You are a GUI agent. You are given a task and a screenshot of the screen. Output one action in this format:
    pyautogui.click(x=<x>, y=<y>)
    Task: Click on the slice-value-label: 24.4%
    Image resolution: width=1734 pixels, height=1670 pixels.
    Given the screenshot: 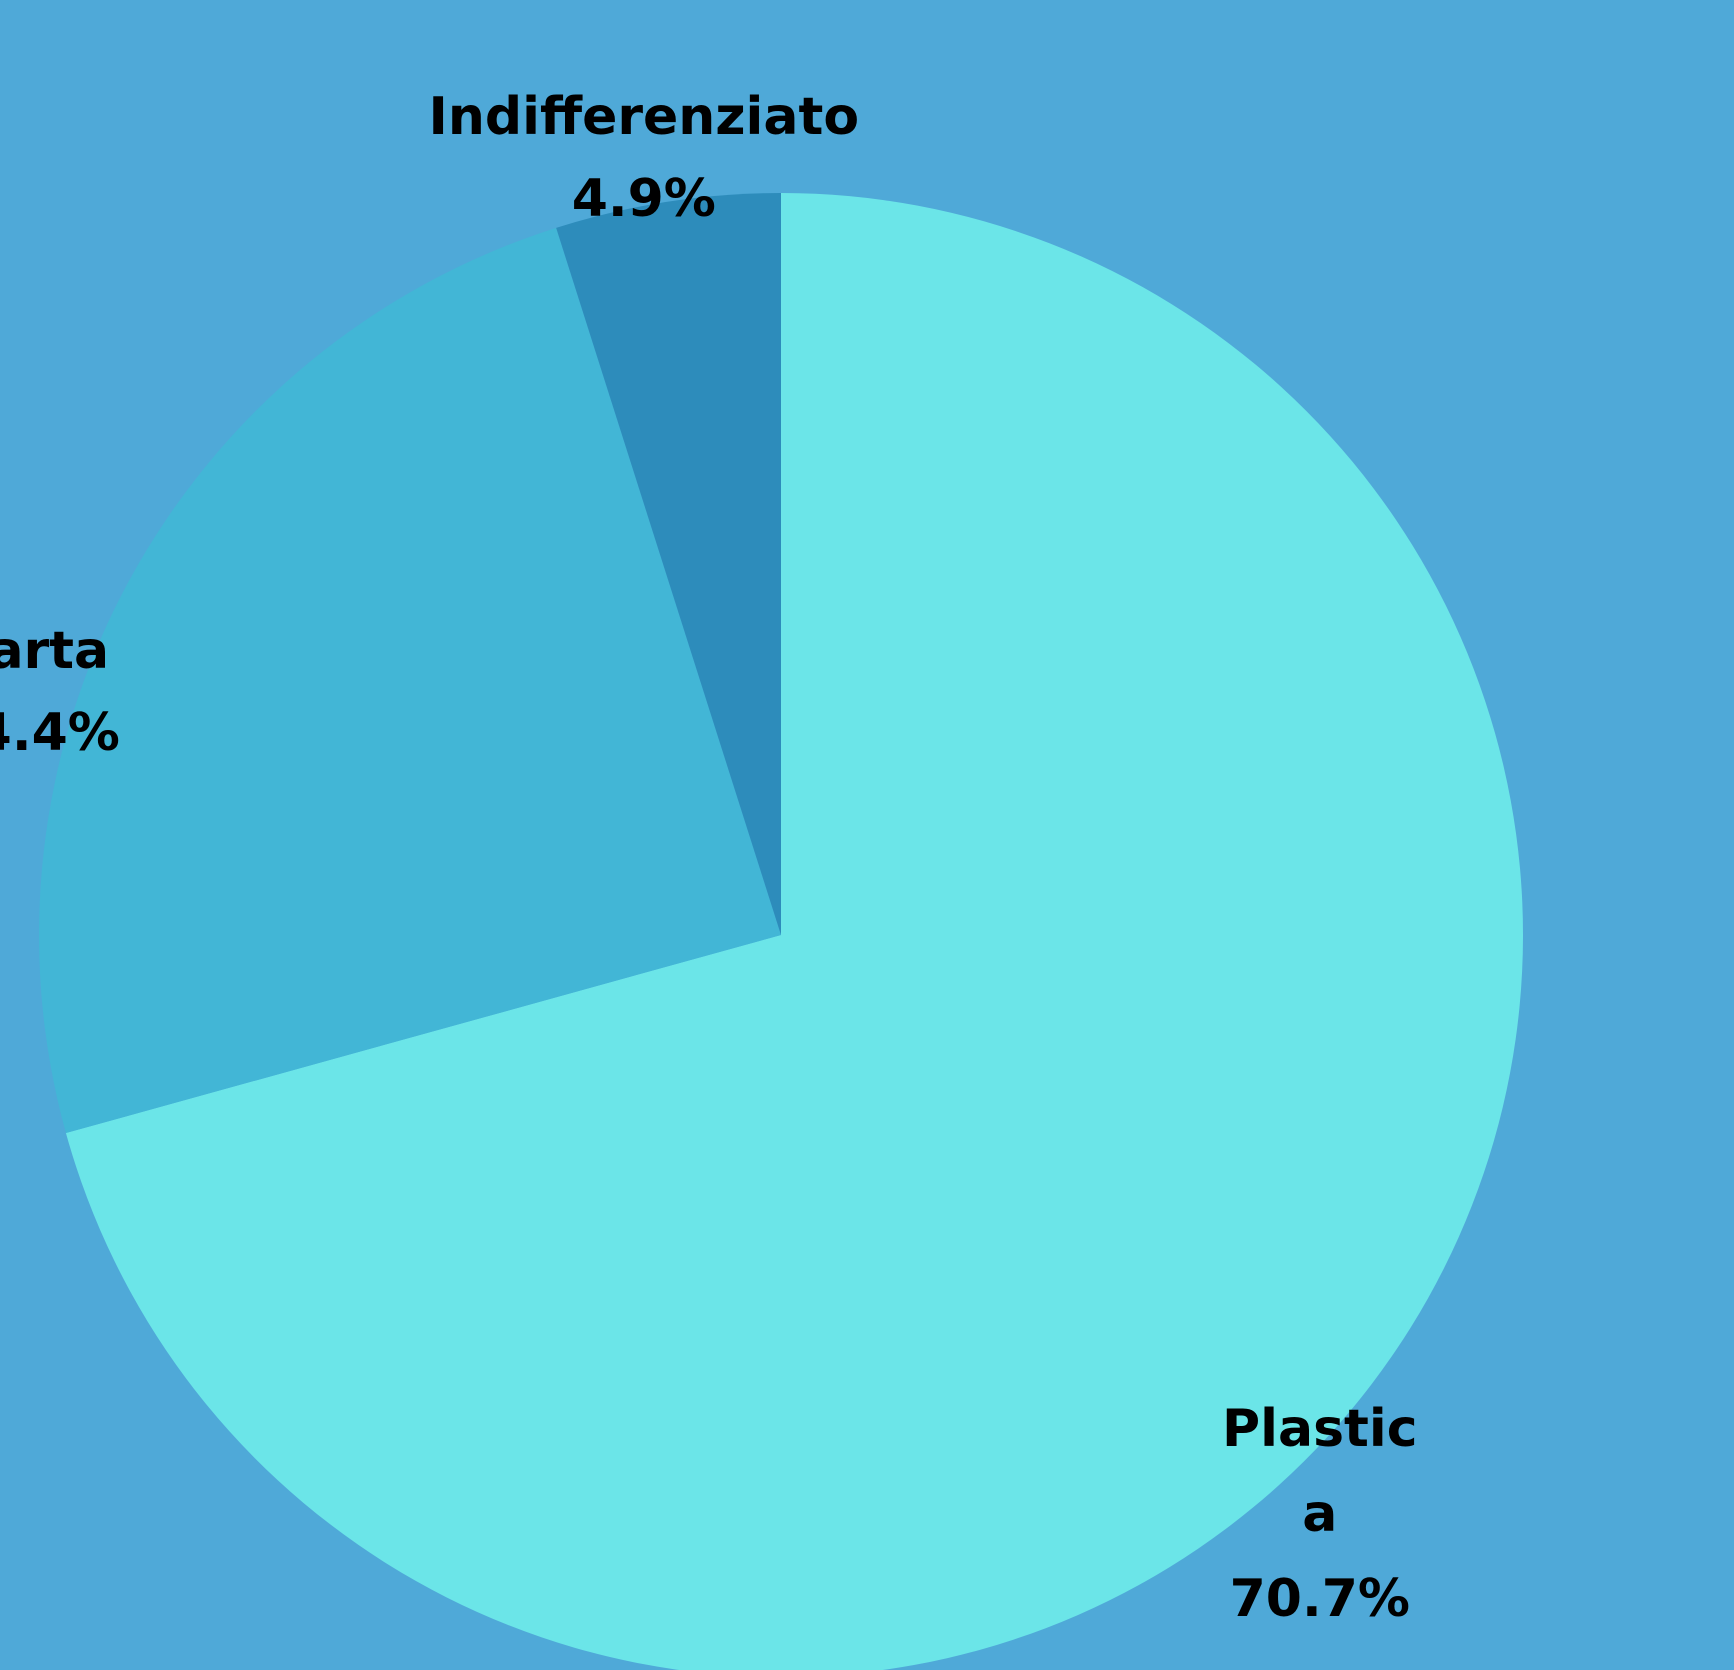 What is the action you would take?
    pyautogui.click(x=60, y=733)
    